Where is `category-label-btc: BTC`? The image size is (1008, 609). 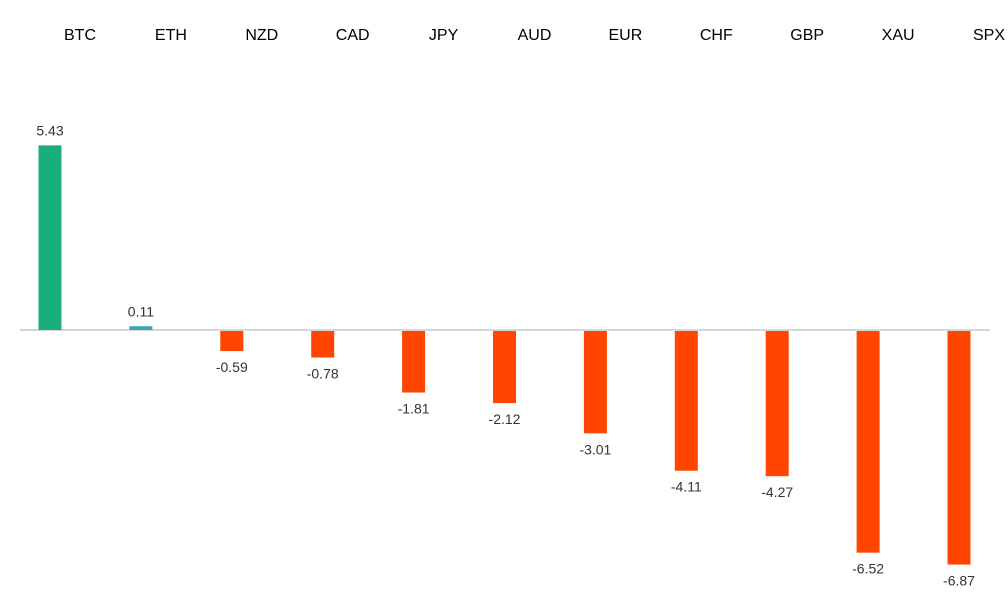
category-label-btc: BTC is located at coordinates (80, 35).